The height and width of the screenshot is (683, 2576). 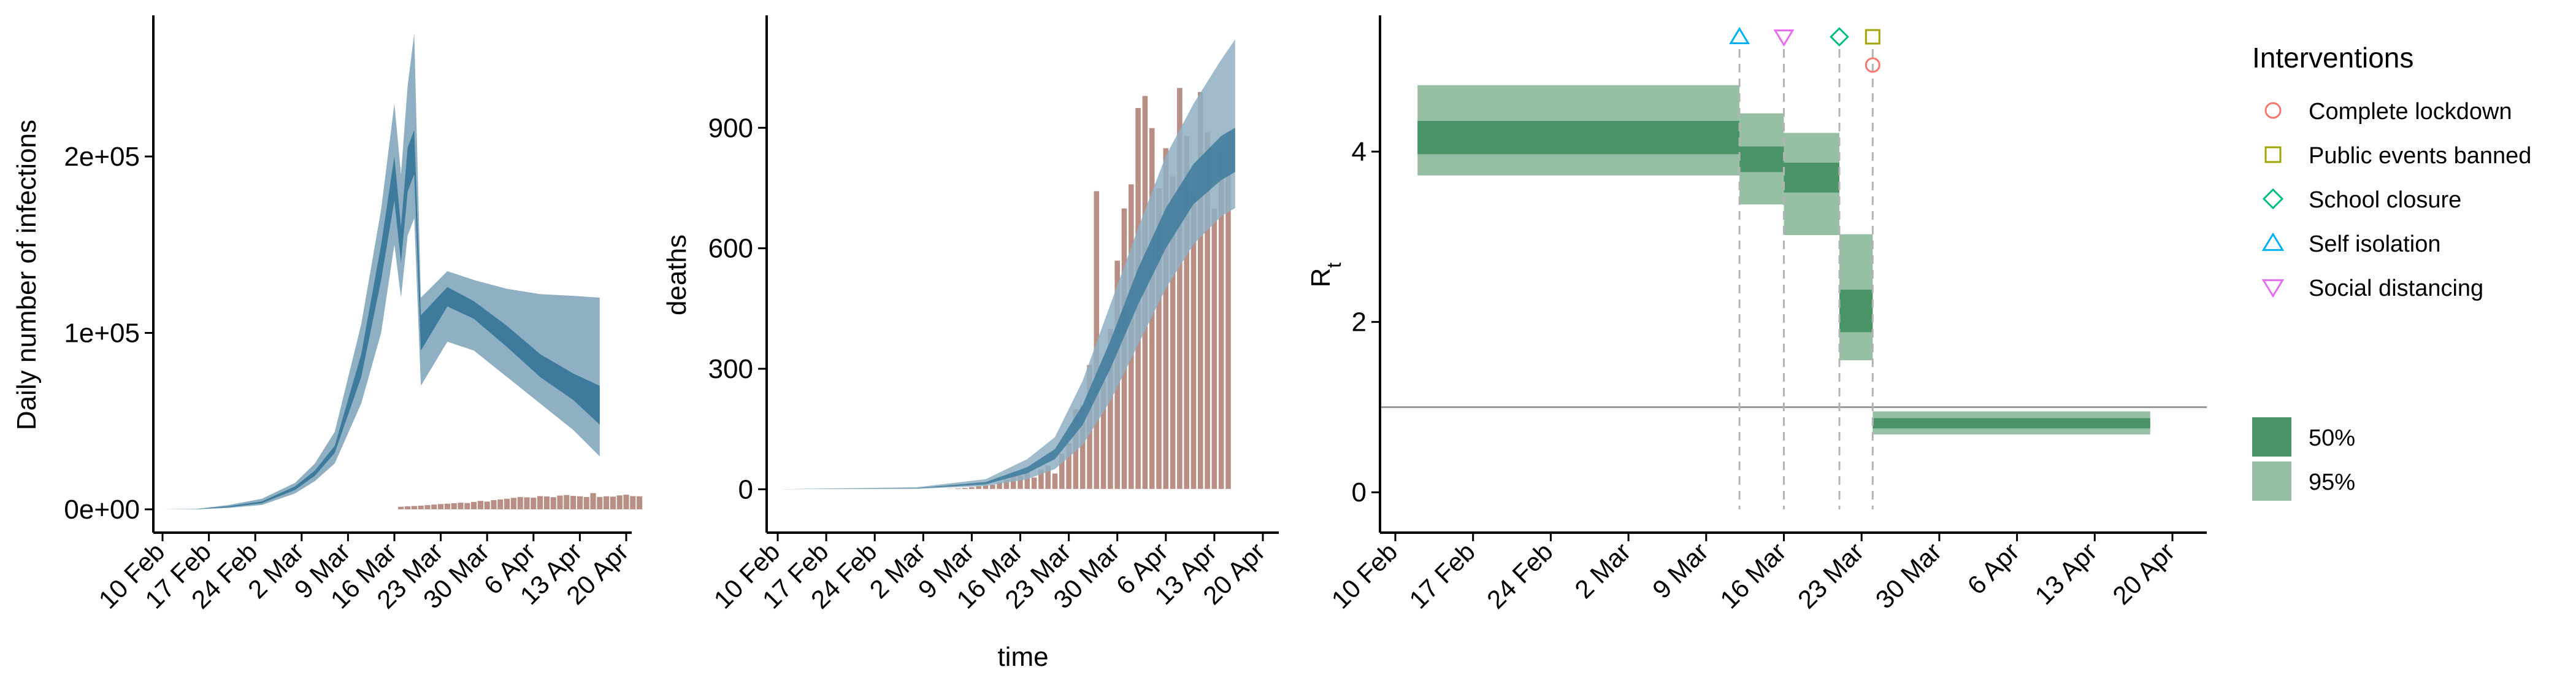 I want to click on legend-ci-label: 95%, so click(x=2332, y=482).